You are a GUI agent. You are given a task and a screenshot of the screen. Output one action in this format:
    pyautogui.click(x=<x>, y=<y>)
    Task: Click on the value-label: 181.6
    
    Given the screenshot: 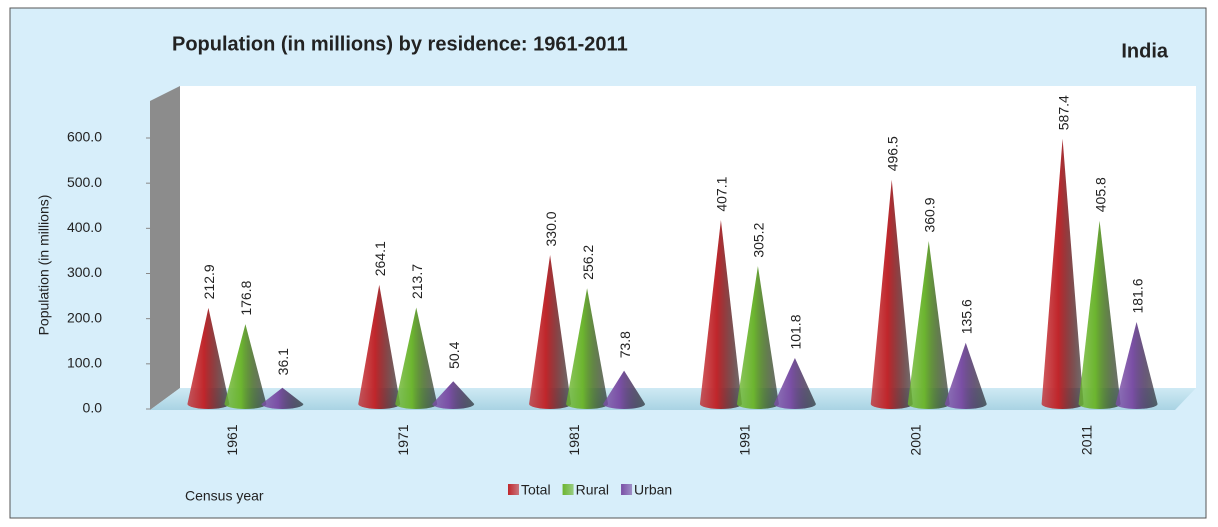 What is the action you would take?
    pyautogui.click(x=1137, y=295)
    